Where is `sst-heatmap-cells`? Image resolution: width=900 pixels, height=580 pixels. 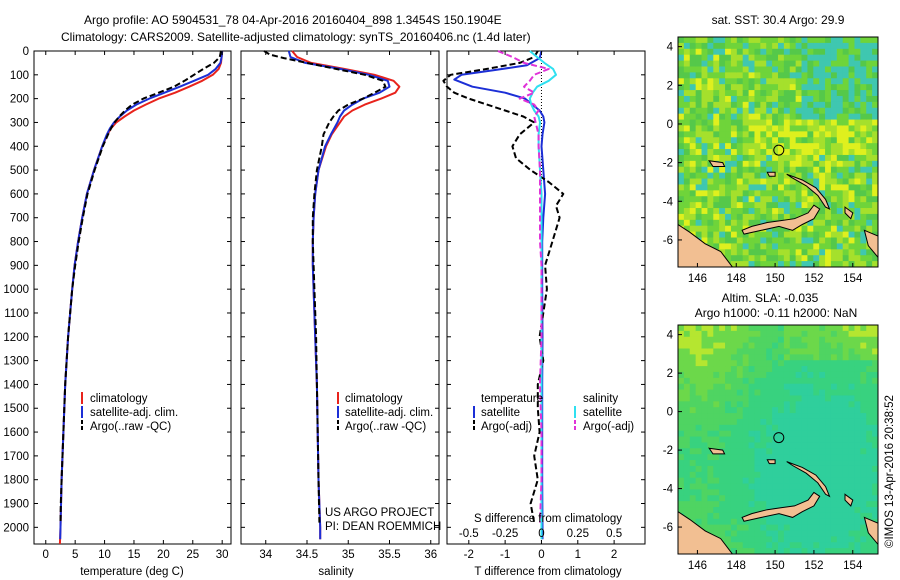 sst-heatmap-cells is located at coordinates (778, 152).